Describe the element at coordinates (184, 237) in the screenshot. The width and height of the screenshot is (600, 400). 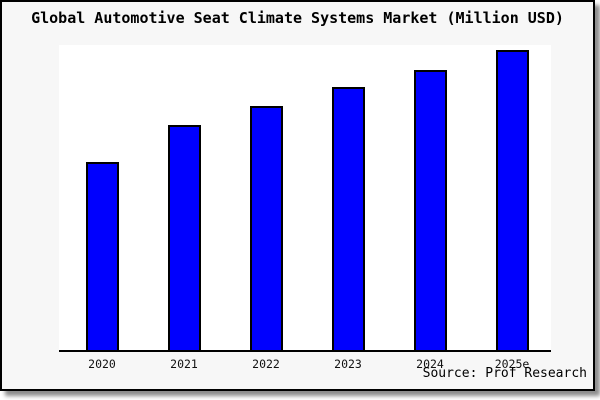
I see `bar-2021` at that location.